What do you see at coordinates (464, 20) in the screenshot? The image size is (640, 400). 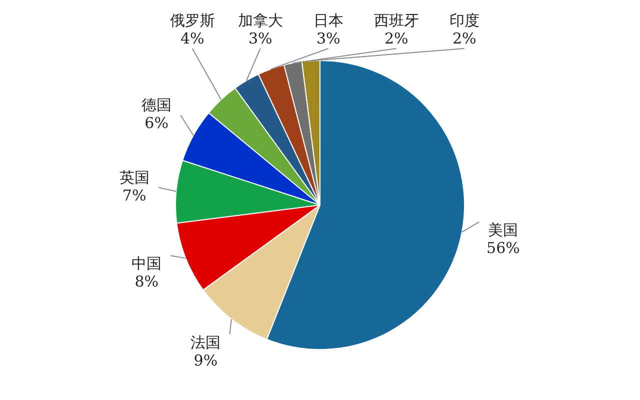 I see `slice-label: 印度` at bounding box center [464, 20].